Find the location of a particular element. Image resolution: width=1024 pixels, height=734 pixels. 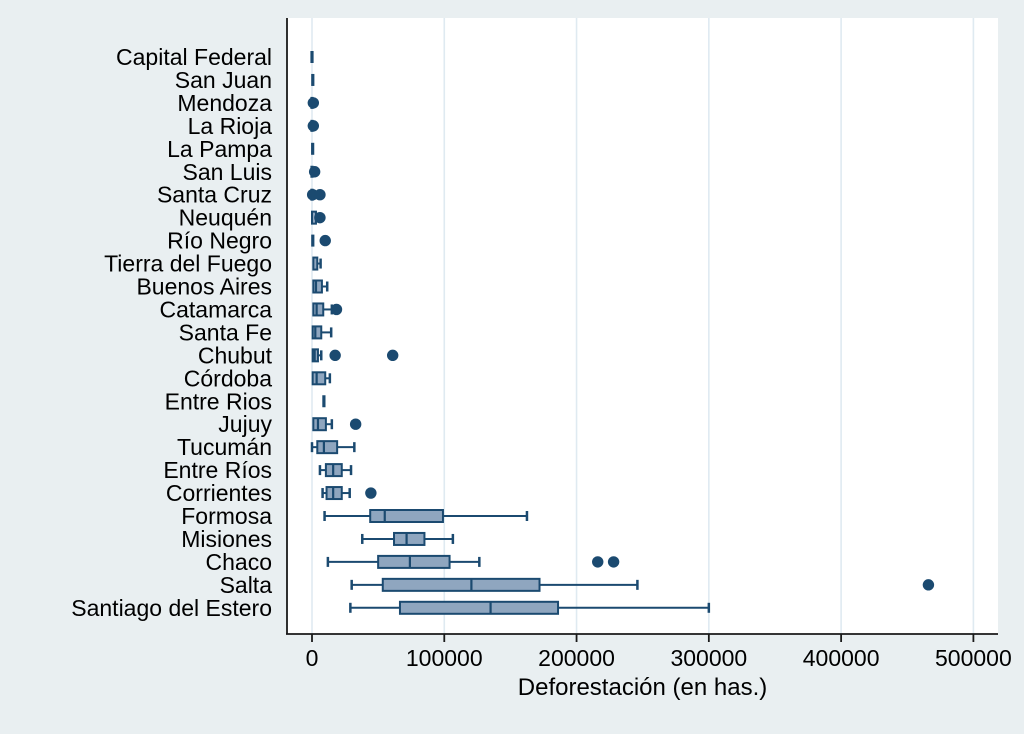

category-label: Formosa is located at coordinates (226, 516).